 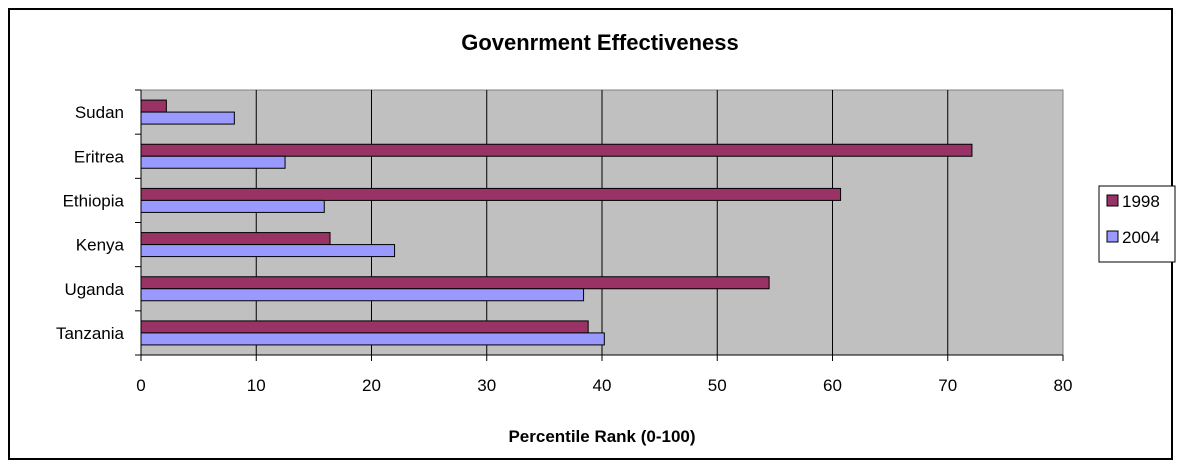 What do you see at coordinates (362, 295) in the screenshot?
I see `bar-2004-uganda` at bounding box center [362, 295].